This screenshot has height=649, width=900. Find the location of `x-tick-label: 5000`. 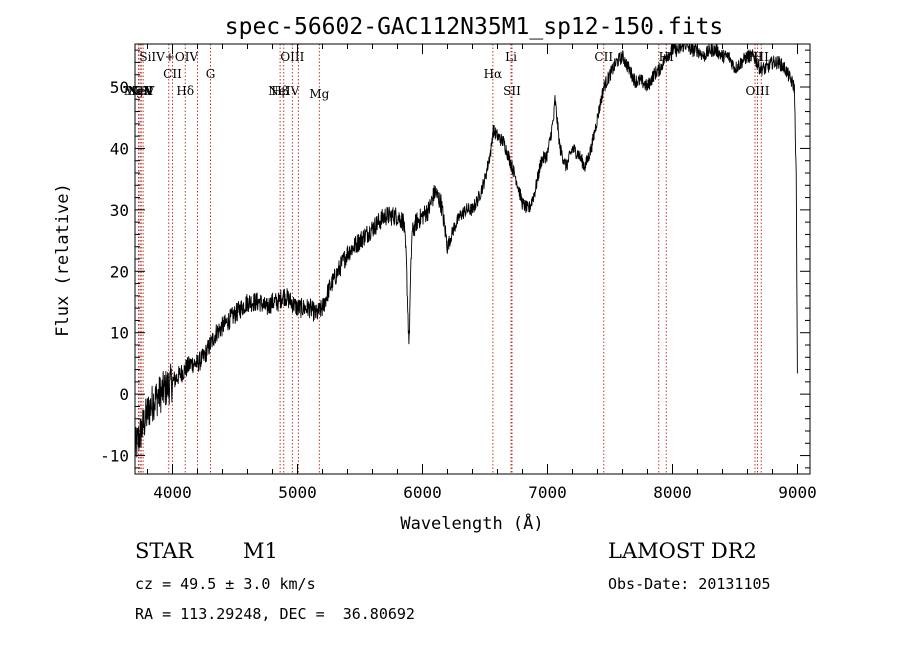

x-tick-label: 5000 is located at coordinates (297, 492).